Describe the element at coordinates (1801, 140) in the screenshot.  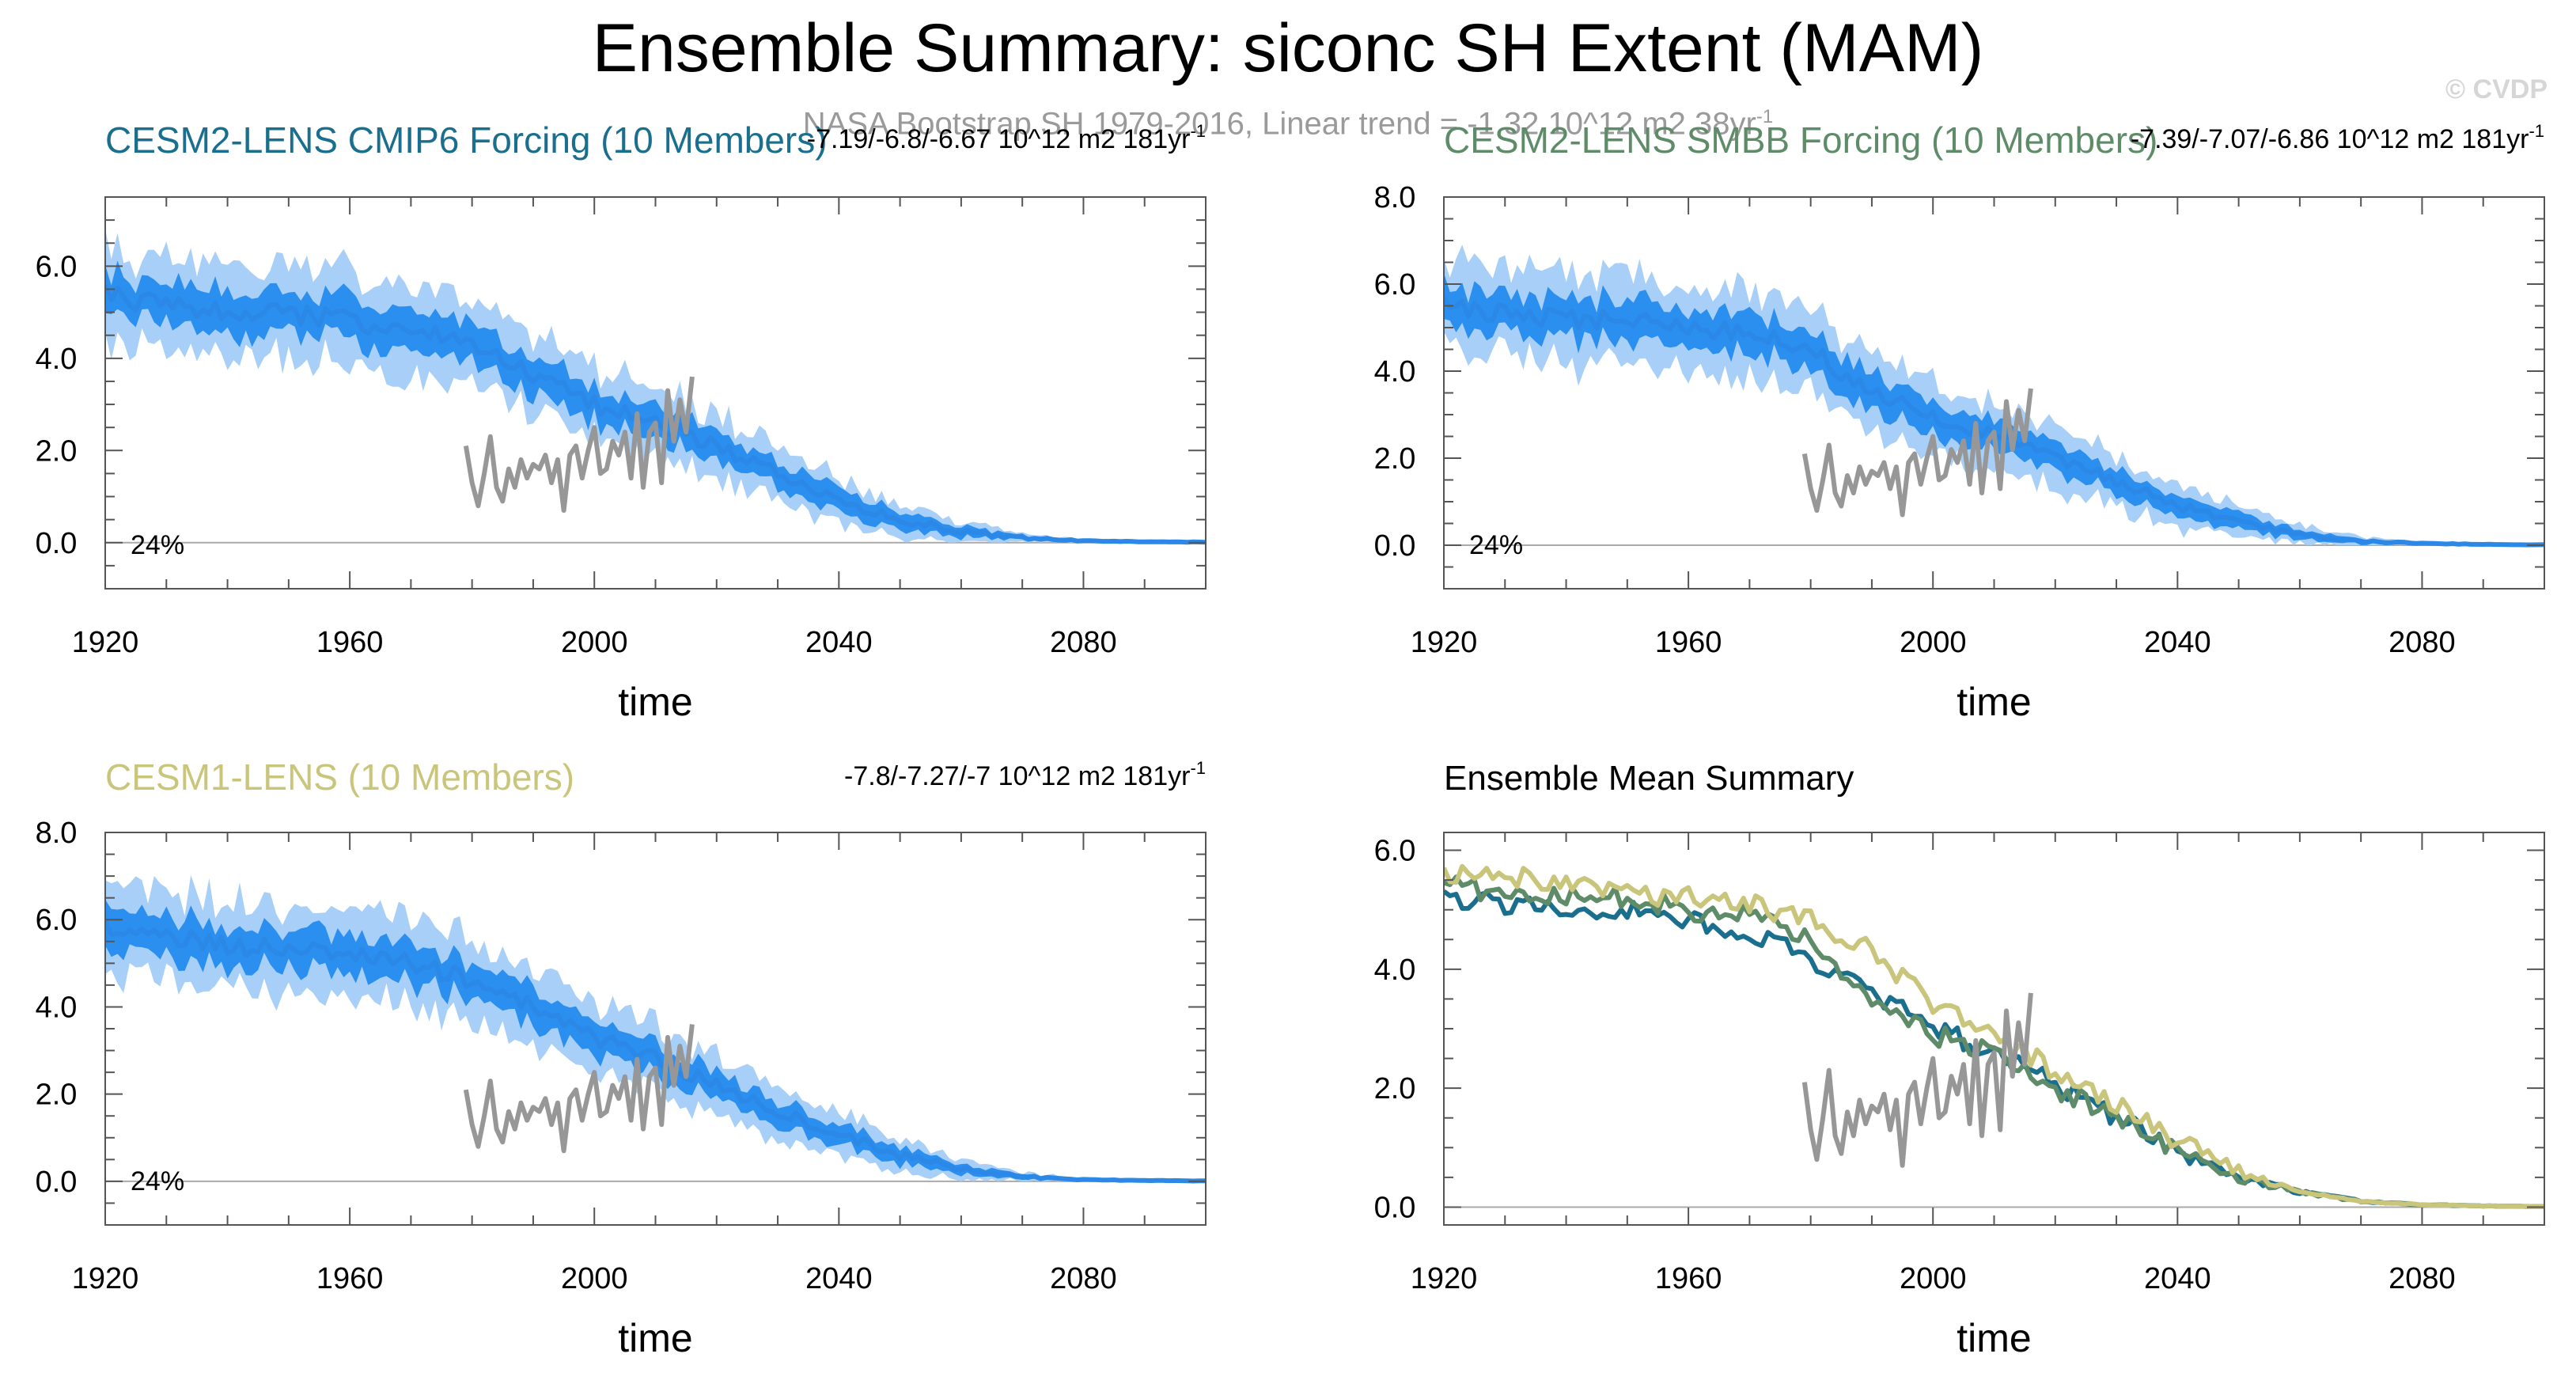
I see `panel-title: CESM2-LENS SMBB Forcing (10 Members)` at that location.